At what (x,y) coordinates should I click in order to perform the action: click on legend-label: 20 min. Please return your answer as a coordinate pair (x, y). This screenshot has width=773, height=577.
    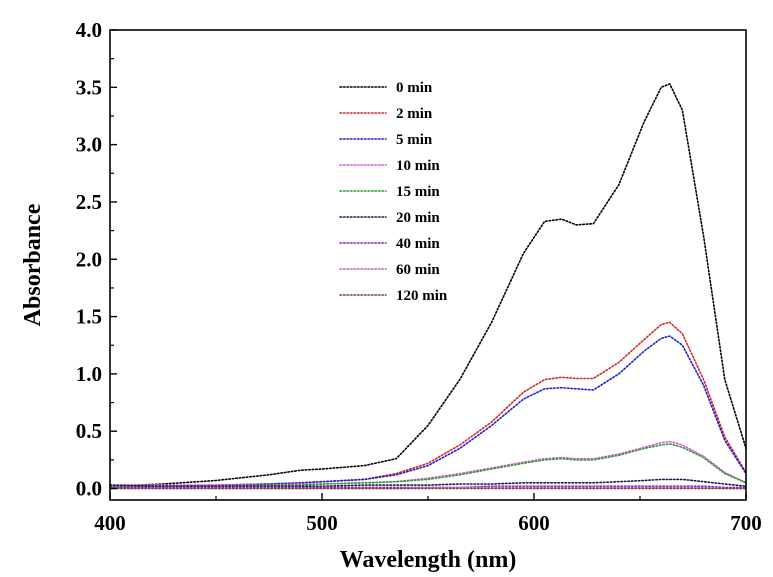
    Looking at the image, I should click on (418, 218).